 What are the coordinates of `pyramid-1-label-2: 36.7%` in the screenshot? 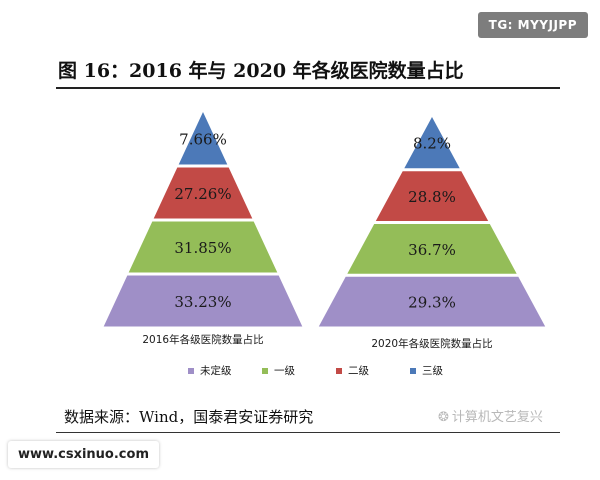 It's located at (432, 250).